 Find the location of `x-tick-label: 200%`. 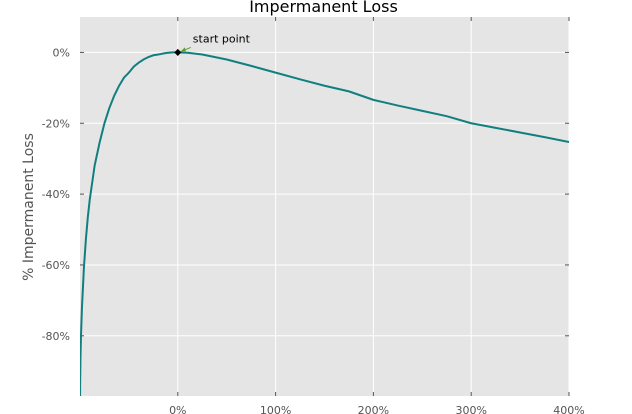

x-tick-label: 200% is located at coordinates (373, 409).